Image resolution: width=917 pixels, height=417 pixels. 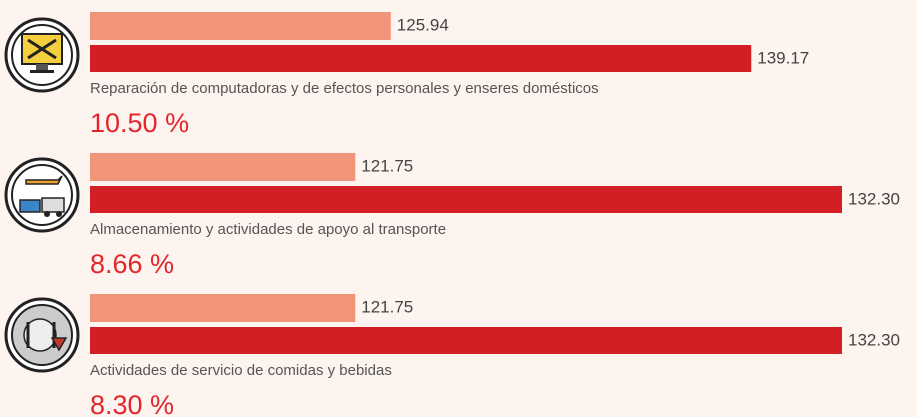 What do you see at coordinates (423, 24) in the screenshot?
I see `value-label: 125.94` at bounding box center [423, 24].